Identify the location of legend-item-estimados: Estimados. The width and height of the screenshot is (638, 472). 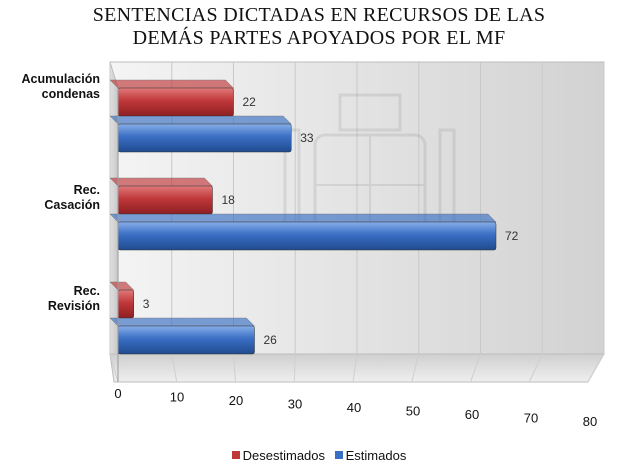
(370, 455).